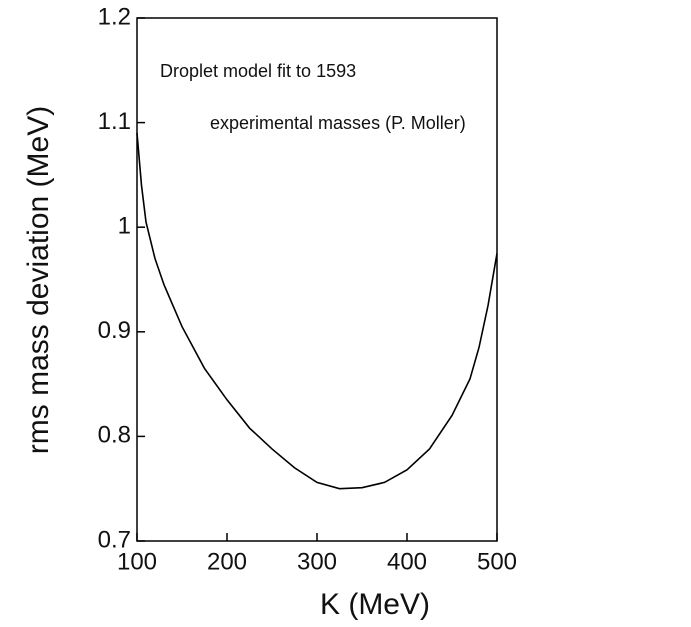 The image size is (691, 627). What do you see at coordinates (407, 561) in the screenshot?
I see `x-tick-label: 400` at bounding box center [407, 561].